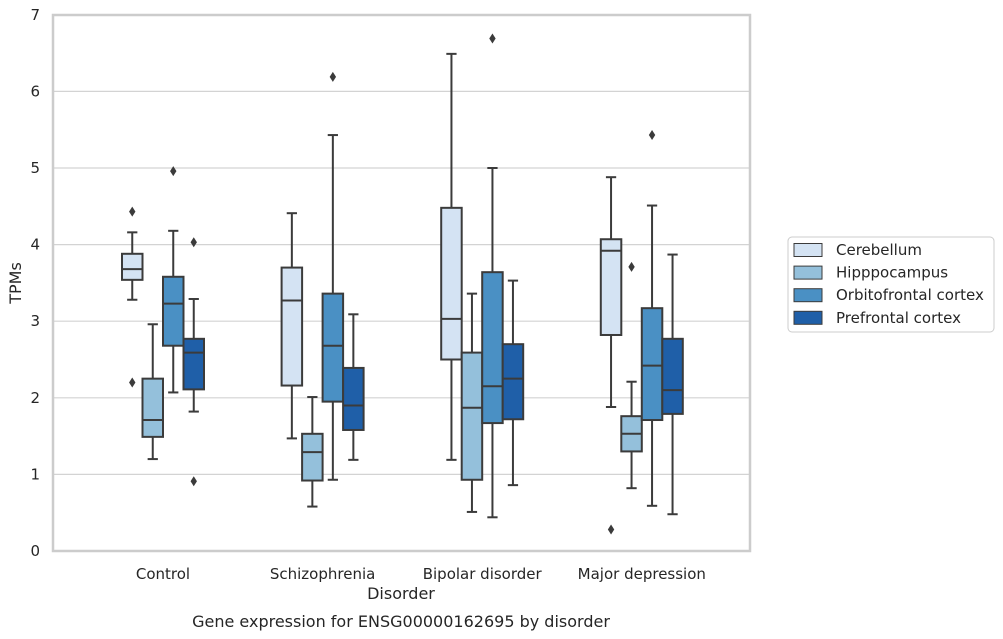  Describe the element at coordinates (35, 398) in the screenshot. I see `y-tick-label: 2` at that location.